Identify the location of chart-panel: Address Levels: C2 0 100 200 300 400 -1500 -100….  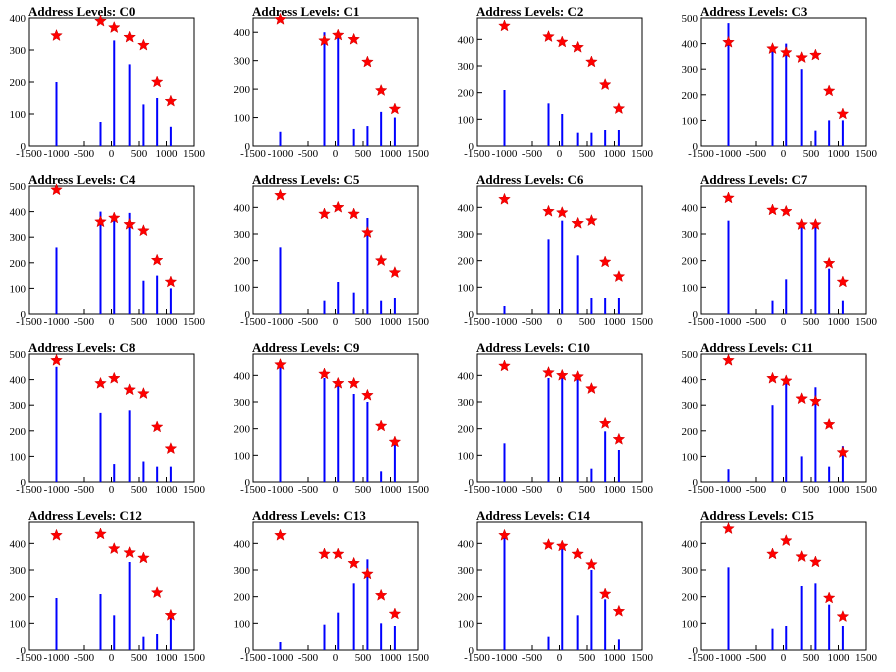
(560, 84).